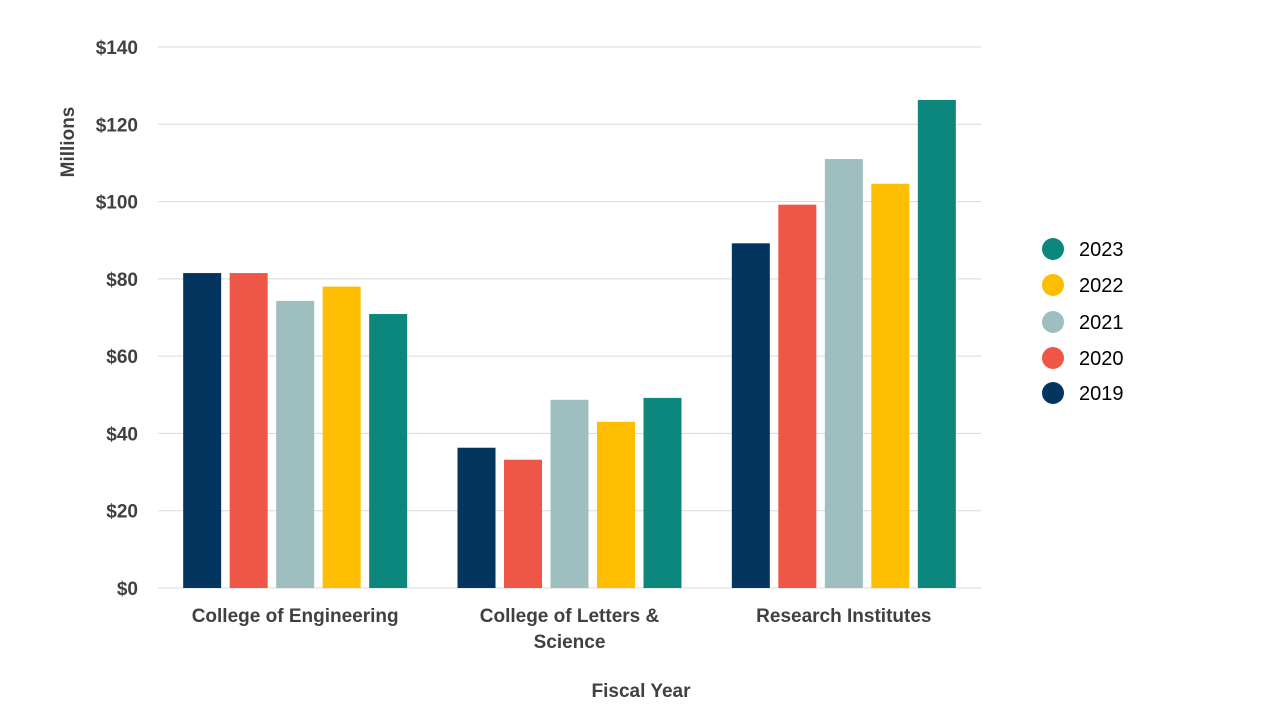  What do you see at coordinates (117, 319) in the screenshot?
I see `y-axis-tick-labels: $0 $20 $40 $60 $80 $100 $120 $140` at bounding box center [117, 319].